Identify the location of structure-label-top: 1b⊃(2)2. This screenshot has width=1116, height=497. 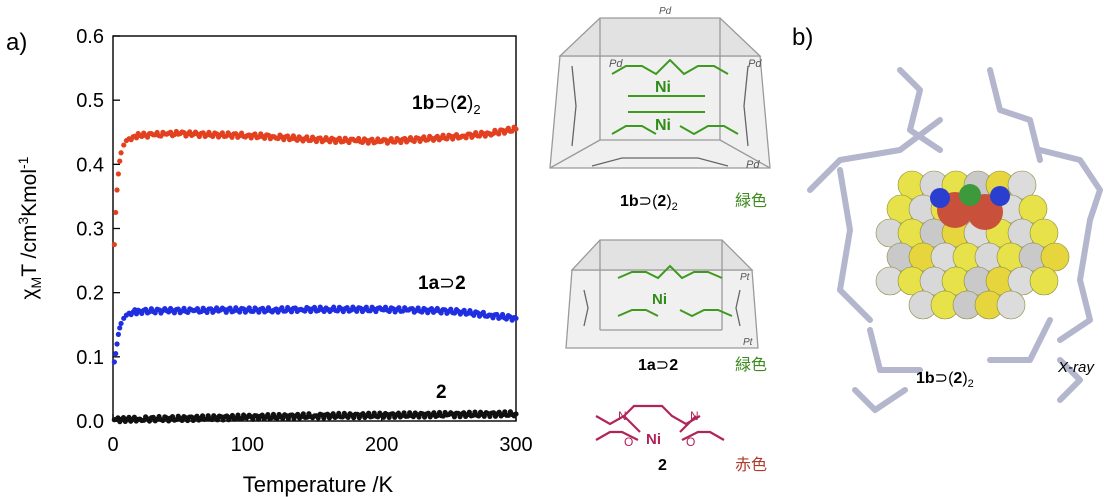
(649, 203).